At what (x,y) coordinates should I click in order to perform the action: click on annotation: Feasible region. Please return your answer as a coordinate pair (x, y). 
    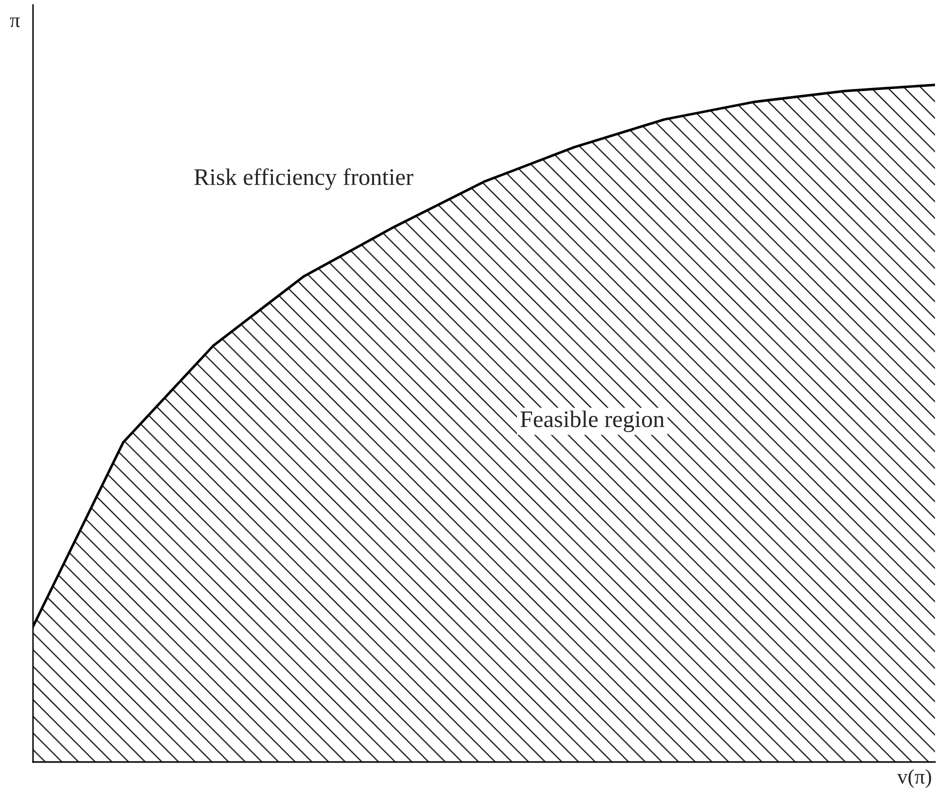
    Looking at the image, I should click on (592, 421).